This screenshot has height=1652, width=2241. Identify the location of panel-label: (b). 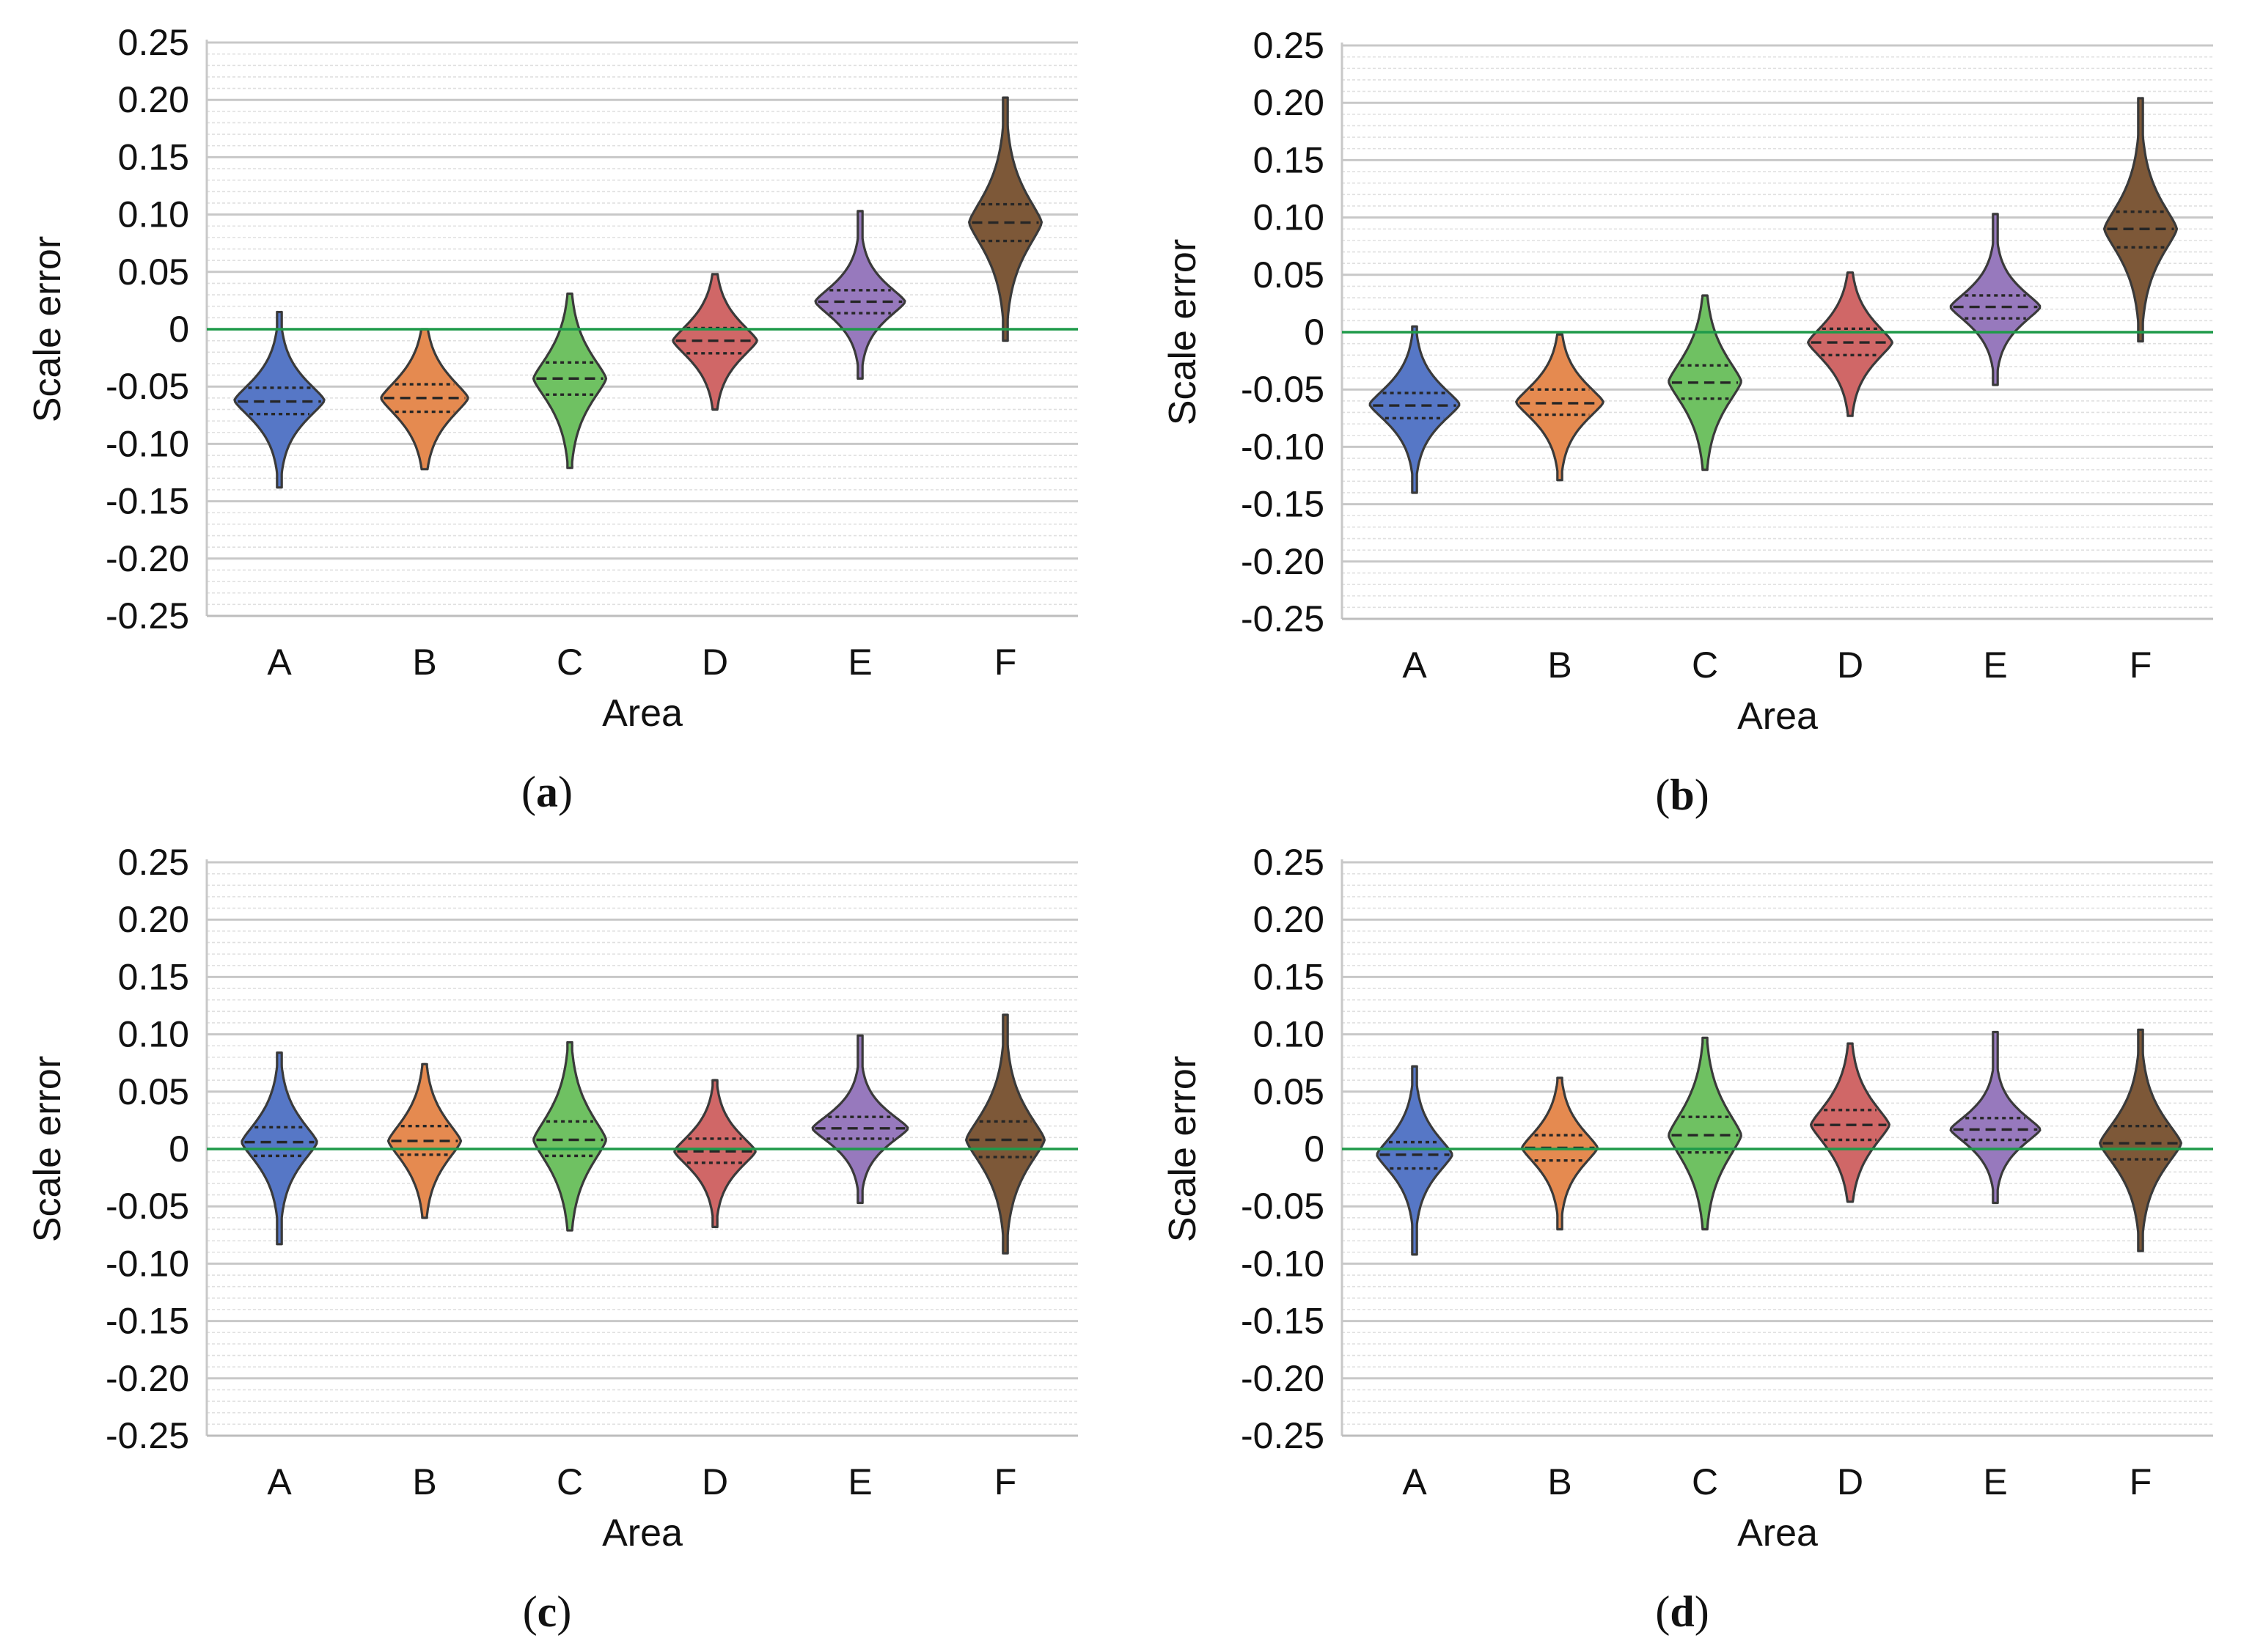
(1682, 795).